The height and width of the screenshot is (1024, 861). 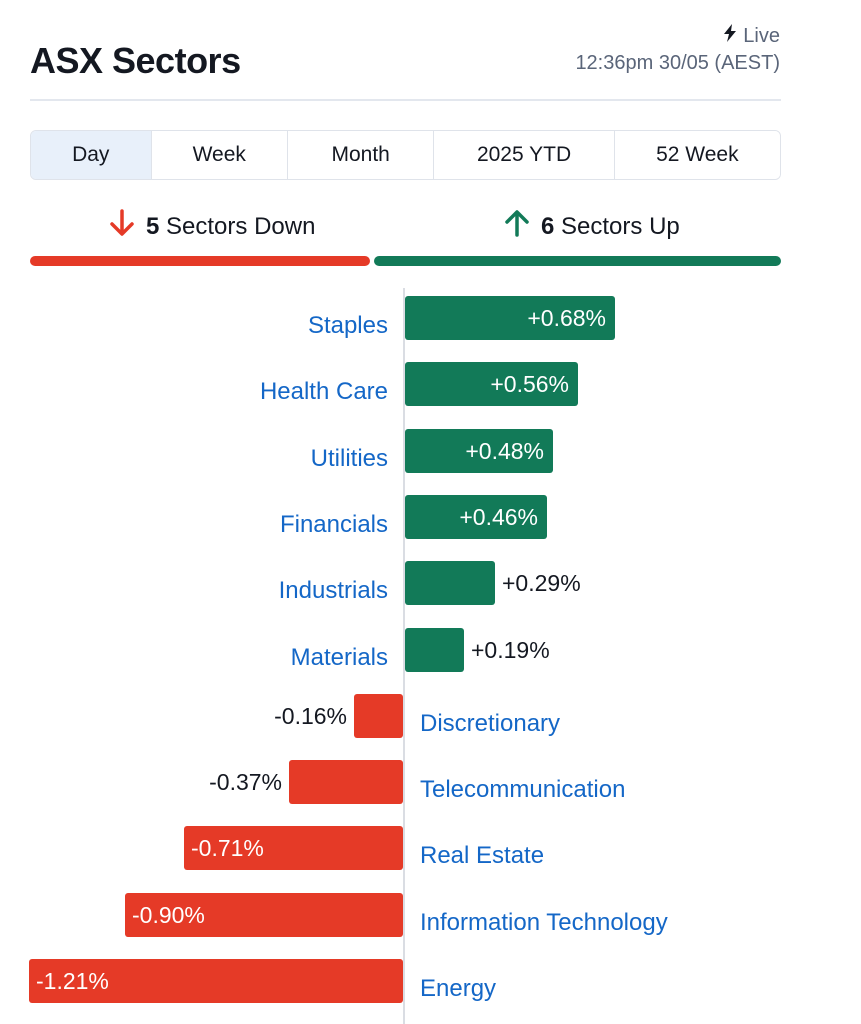 What do you see at coordinates (620, 226) in the screenshot?
I see `sectors-up-label: Sectors Up` at bounding box center [620, 226].